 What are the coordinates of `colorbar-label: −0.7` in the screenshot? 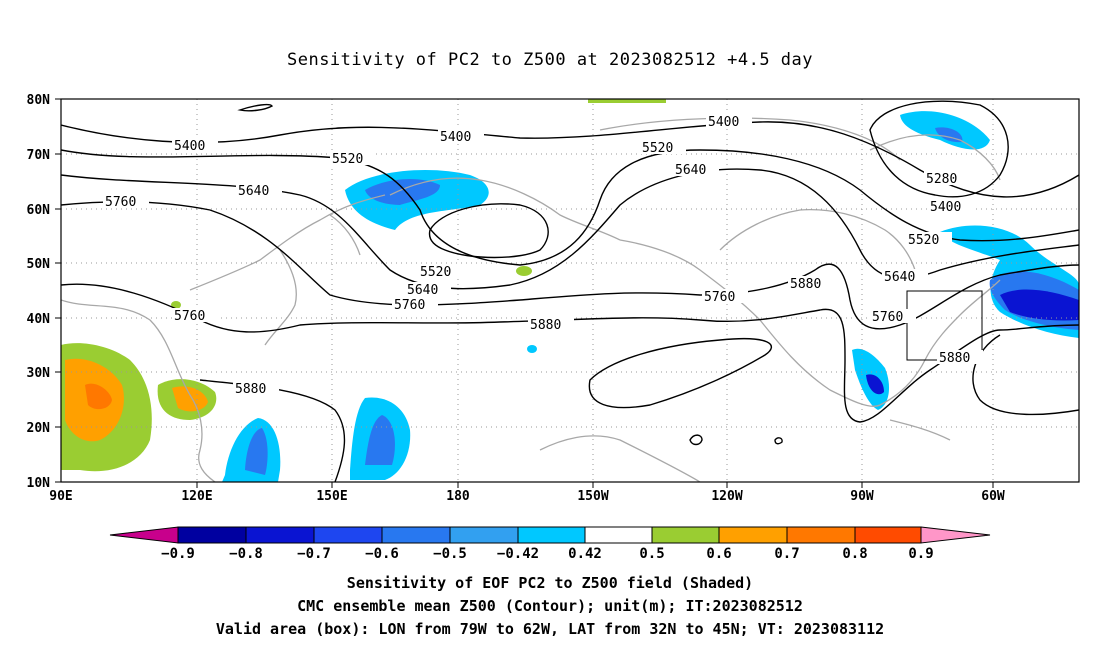 It's located at (314, 554).